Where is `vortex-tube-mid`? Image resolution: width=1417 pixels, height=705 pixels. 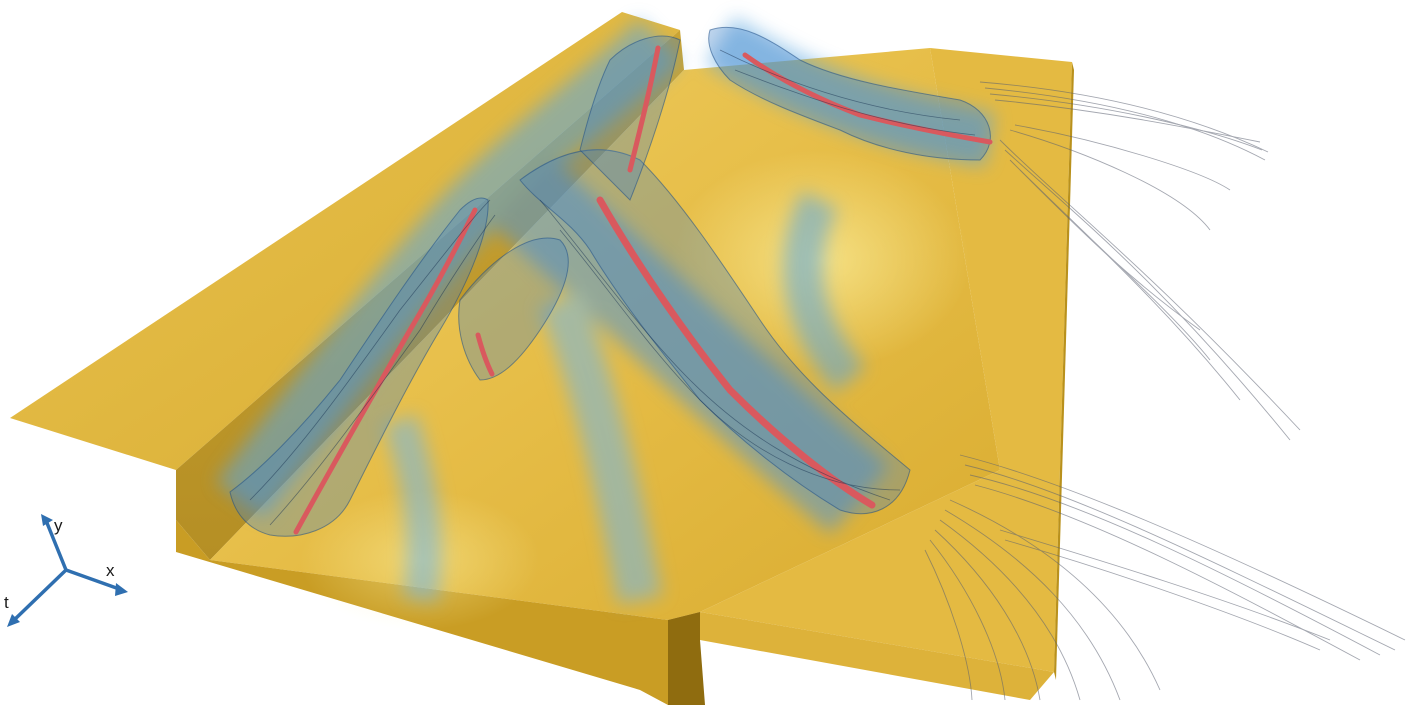 vortex-tube-mid is located at coordinates (513, 309).